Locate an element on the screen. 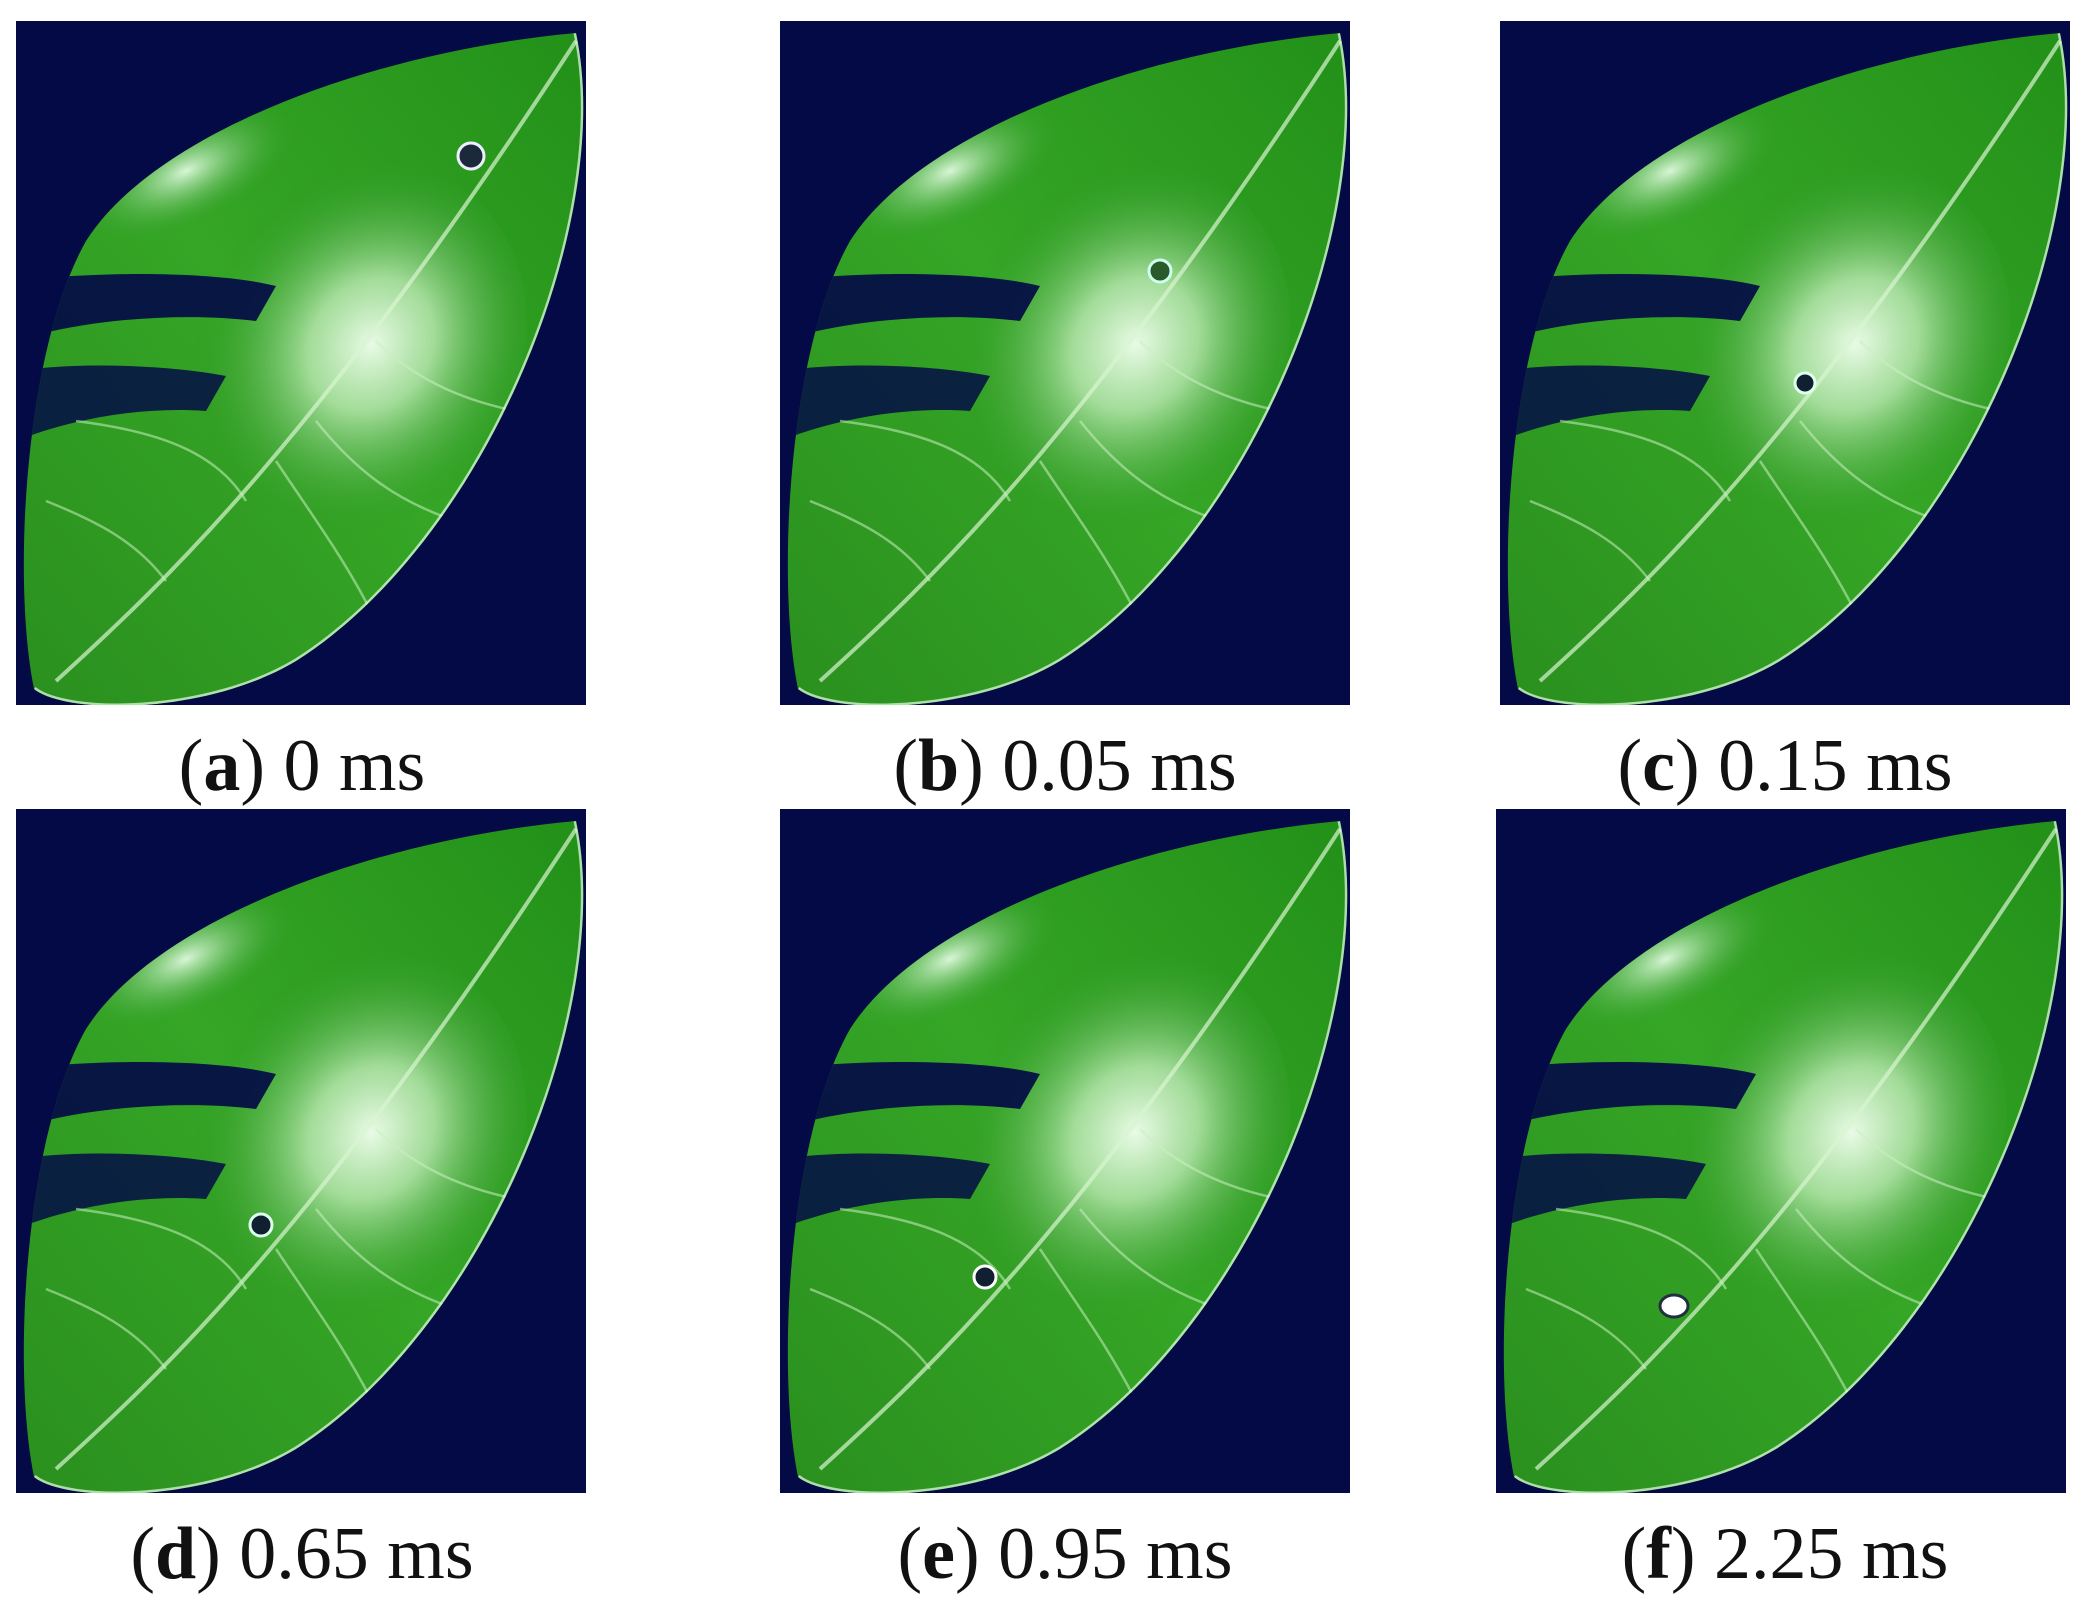 The height and width of the screenshot is (1600, 2073). caption-text: ) 0.05 ms is located at coordinates (1098, 766).